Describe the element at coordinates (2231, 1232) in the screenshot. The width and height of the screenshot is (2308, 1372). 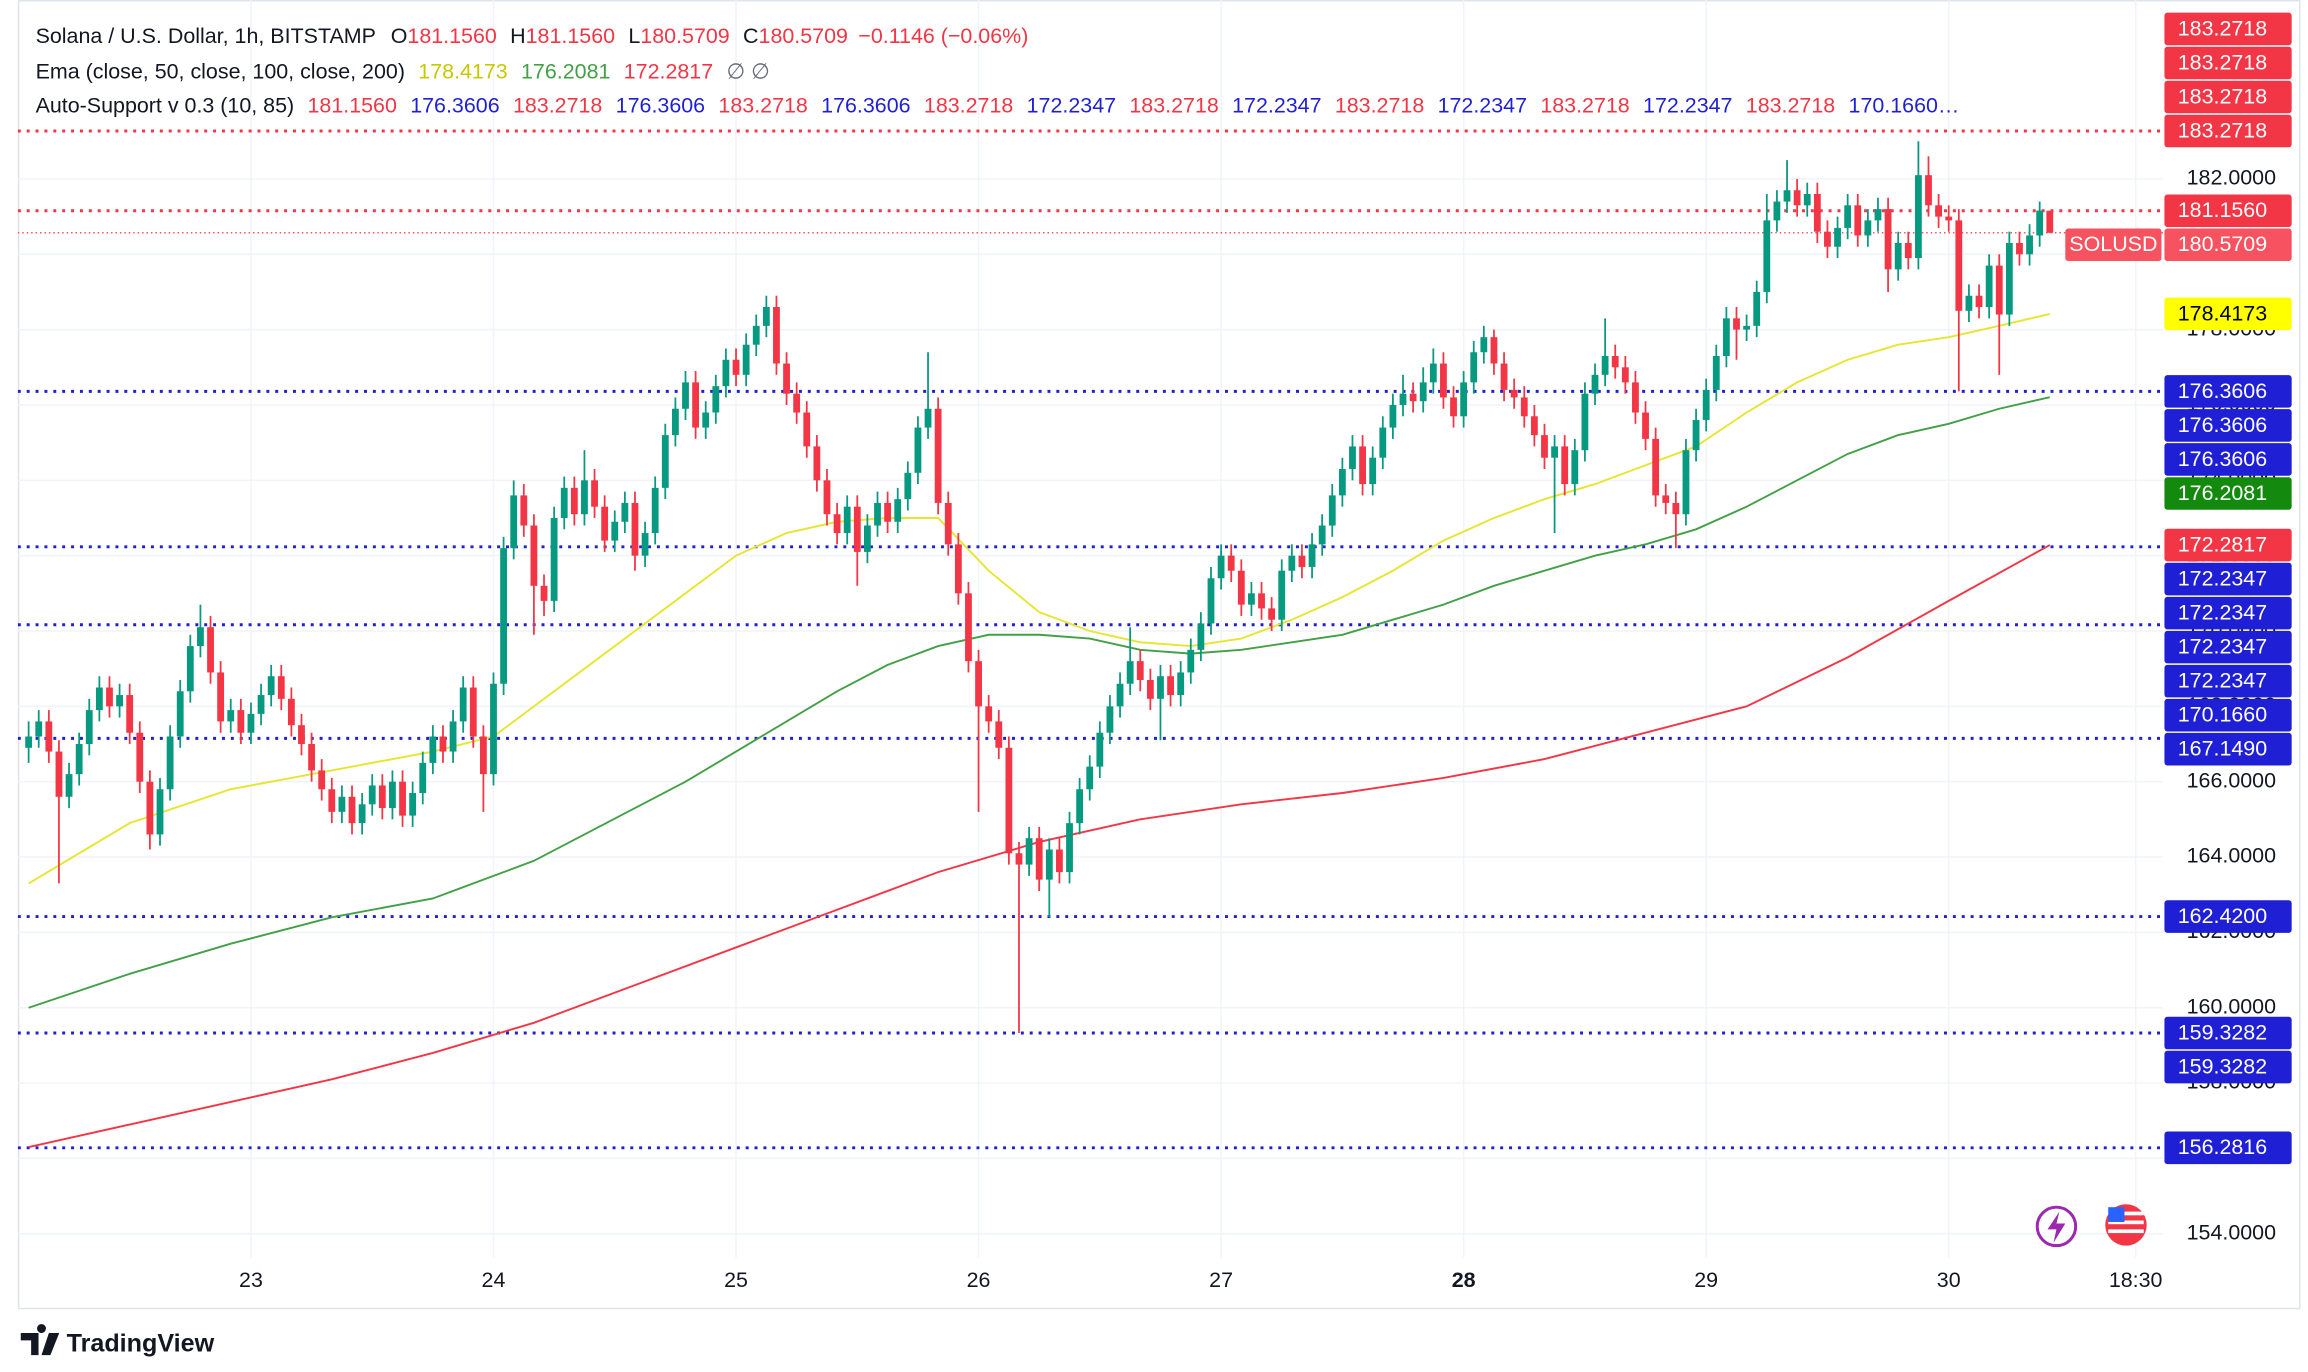
I see `y-tick-label: 154.0000` at that location.